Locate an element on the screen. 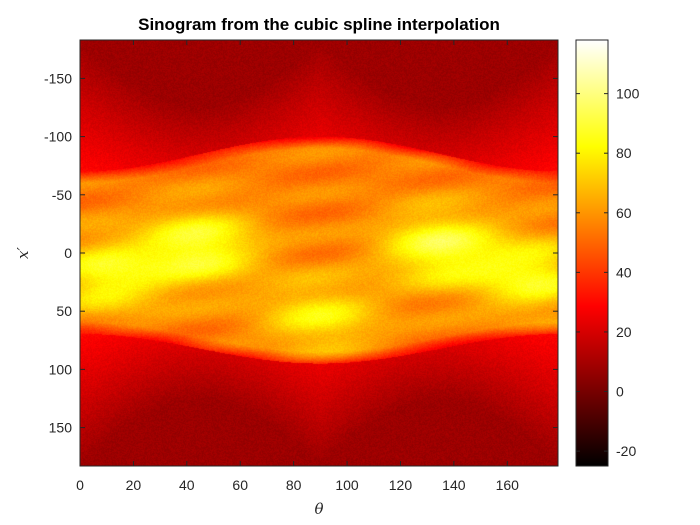 This screenshot has width=700, height=525. colorbar-gradient is located at coordinates (592, 253).